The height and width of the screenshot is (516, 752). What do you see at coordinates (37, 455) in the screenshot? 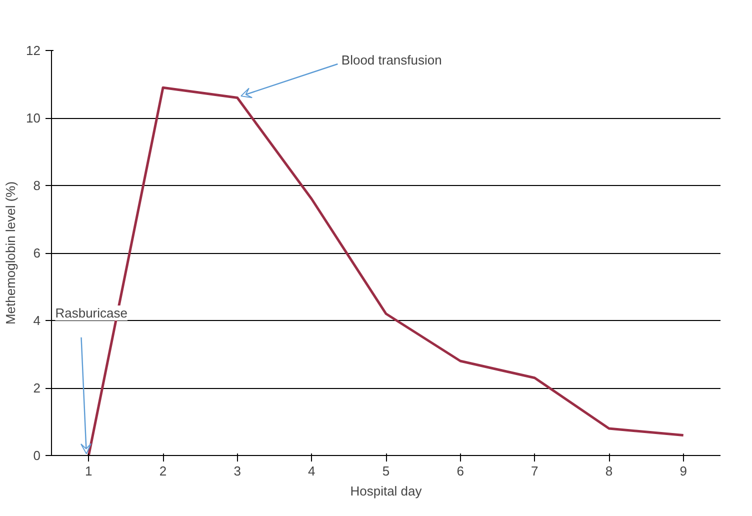
I see `y-tick-label: 0` at bounding box center [37, 455].